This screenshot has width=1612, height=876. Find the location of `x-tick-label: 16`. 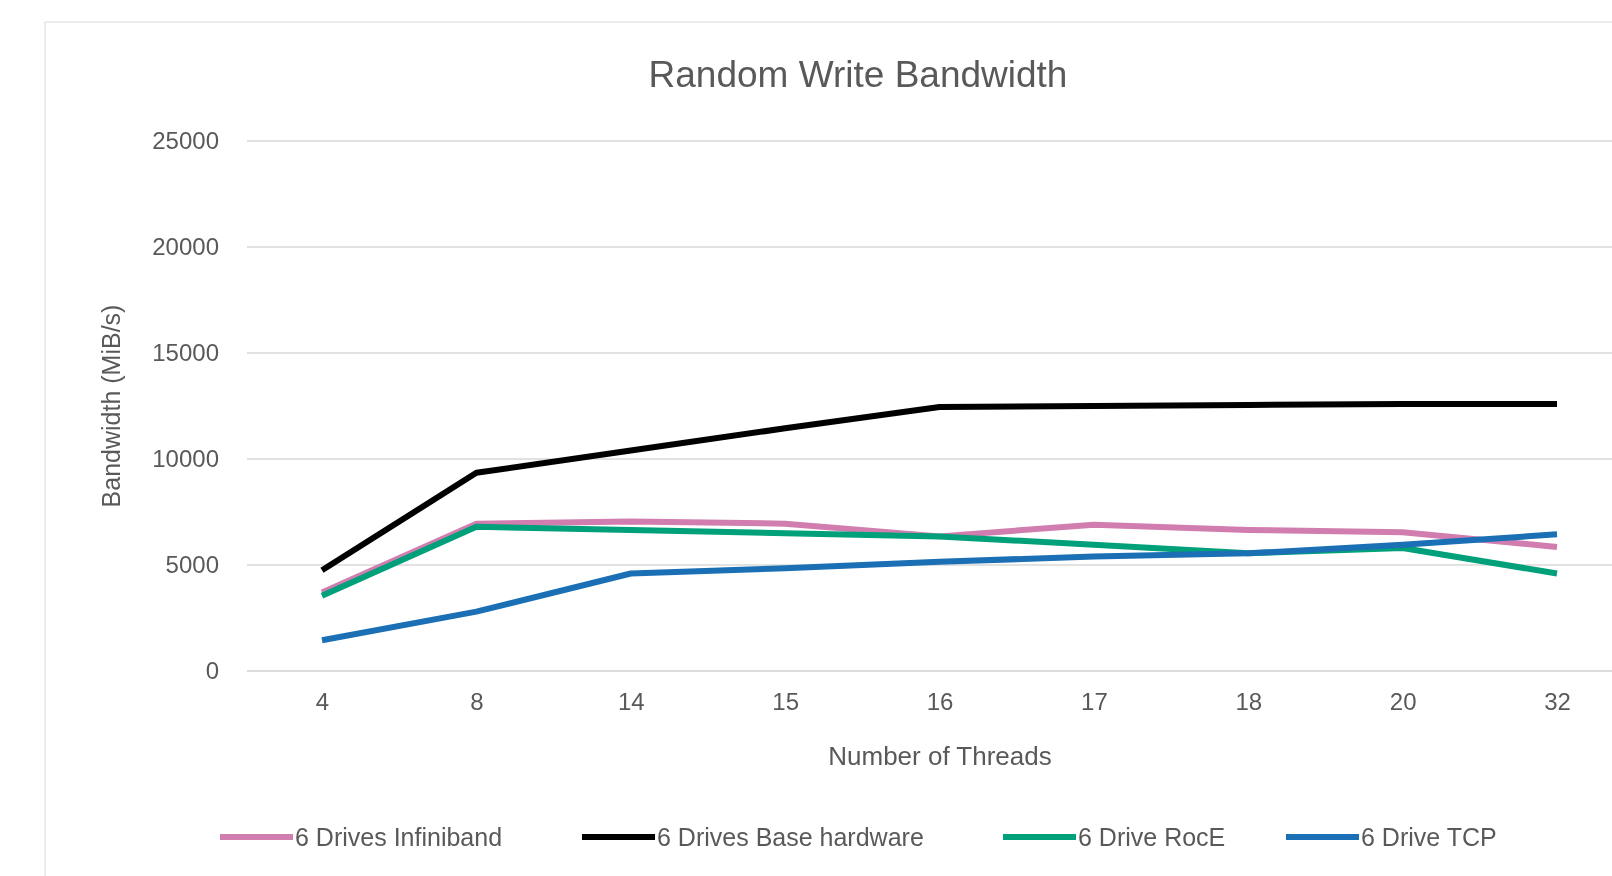

x-tick-label: 16 is located at coordinates (940, 702).